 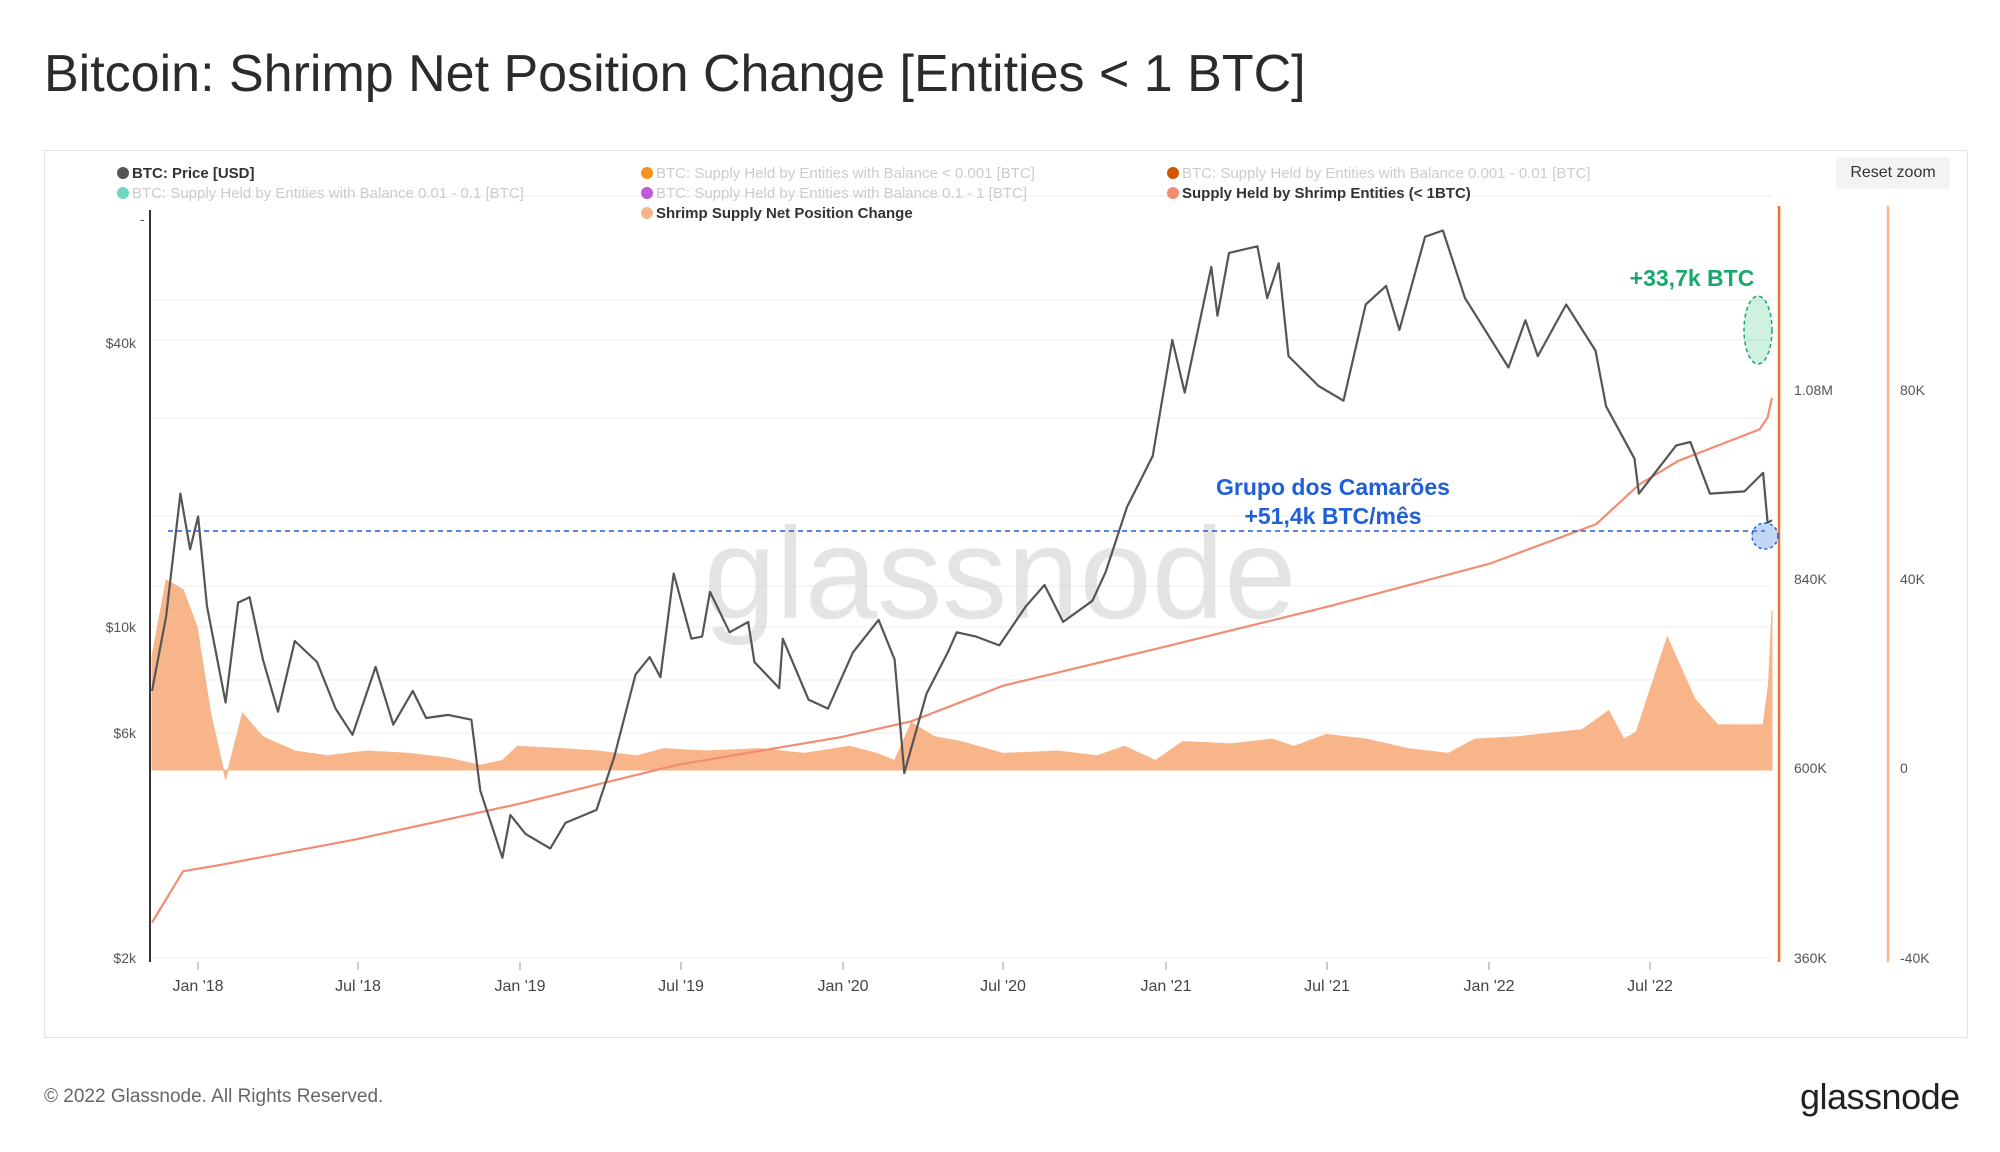 What do you see at coordinates (1765, 536) in the screenshot?
I see `group-marker-circle` at bounding box center [1765, 536].